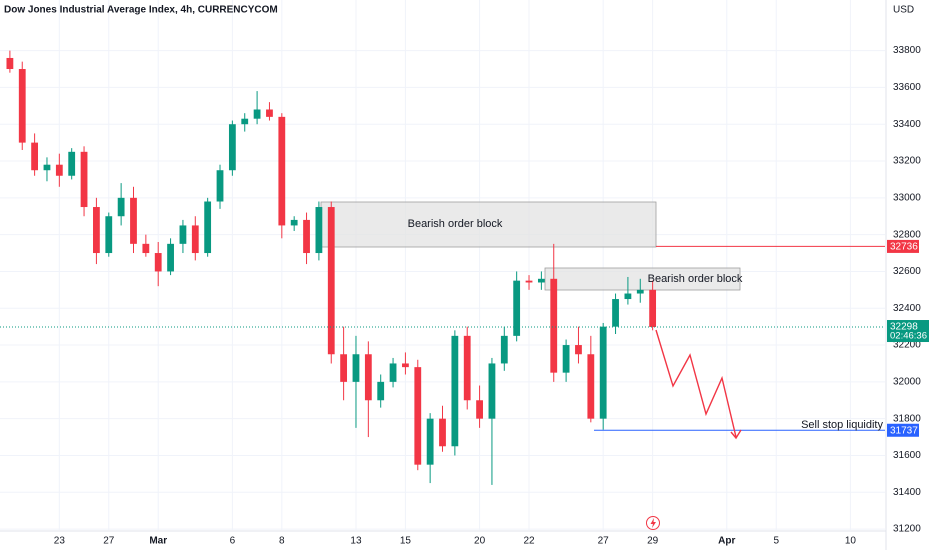 The width and height of the screenshot is (932, 555). What do you see at coordinates (356, 541) in the screenshot?
I see `x-tick-label: 13` at bounding box center [356, 541].